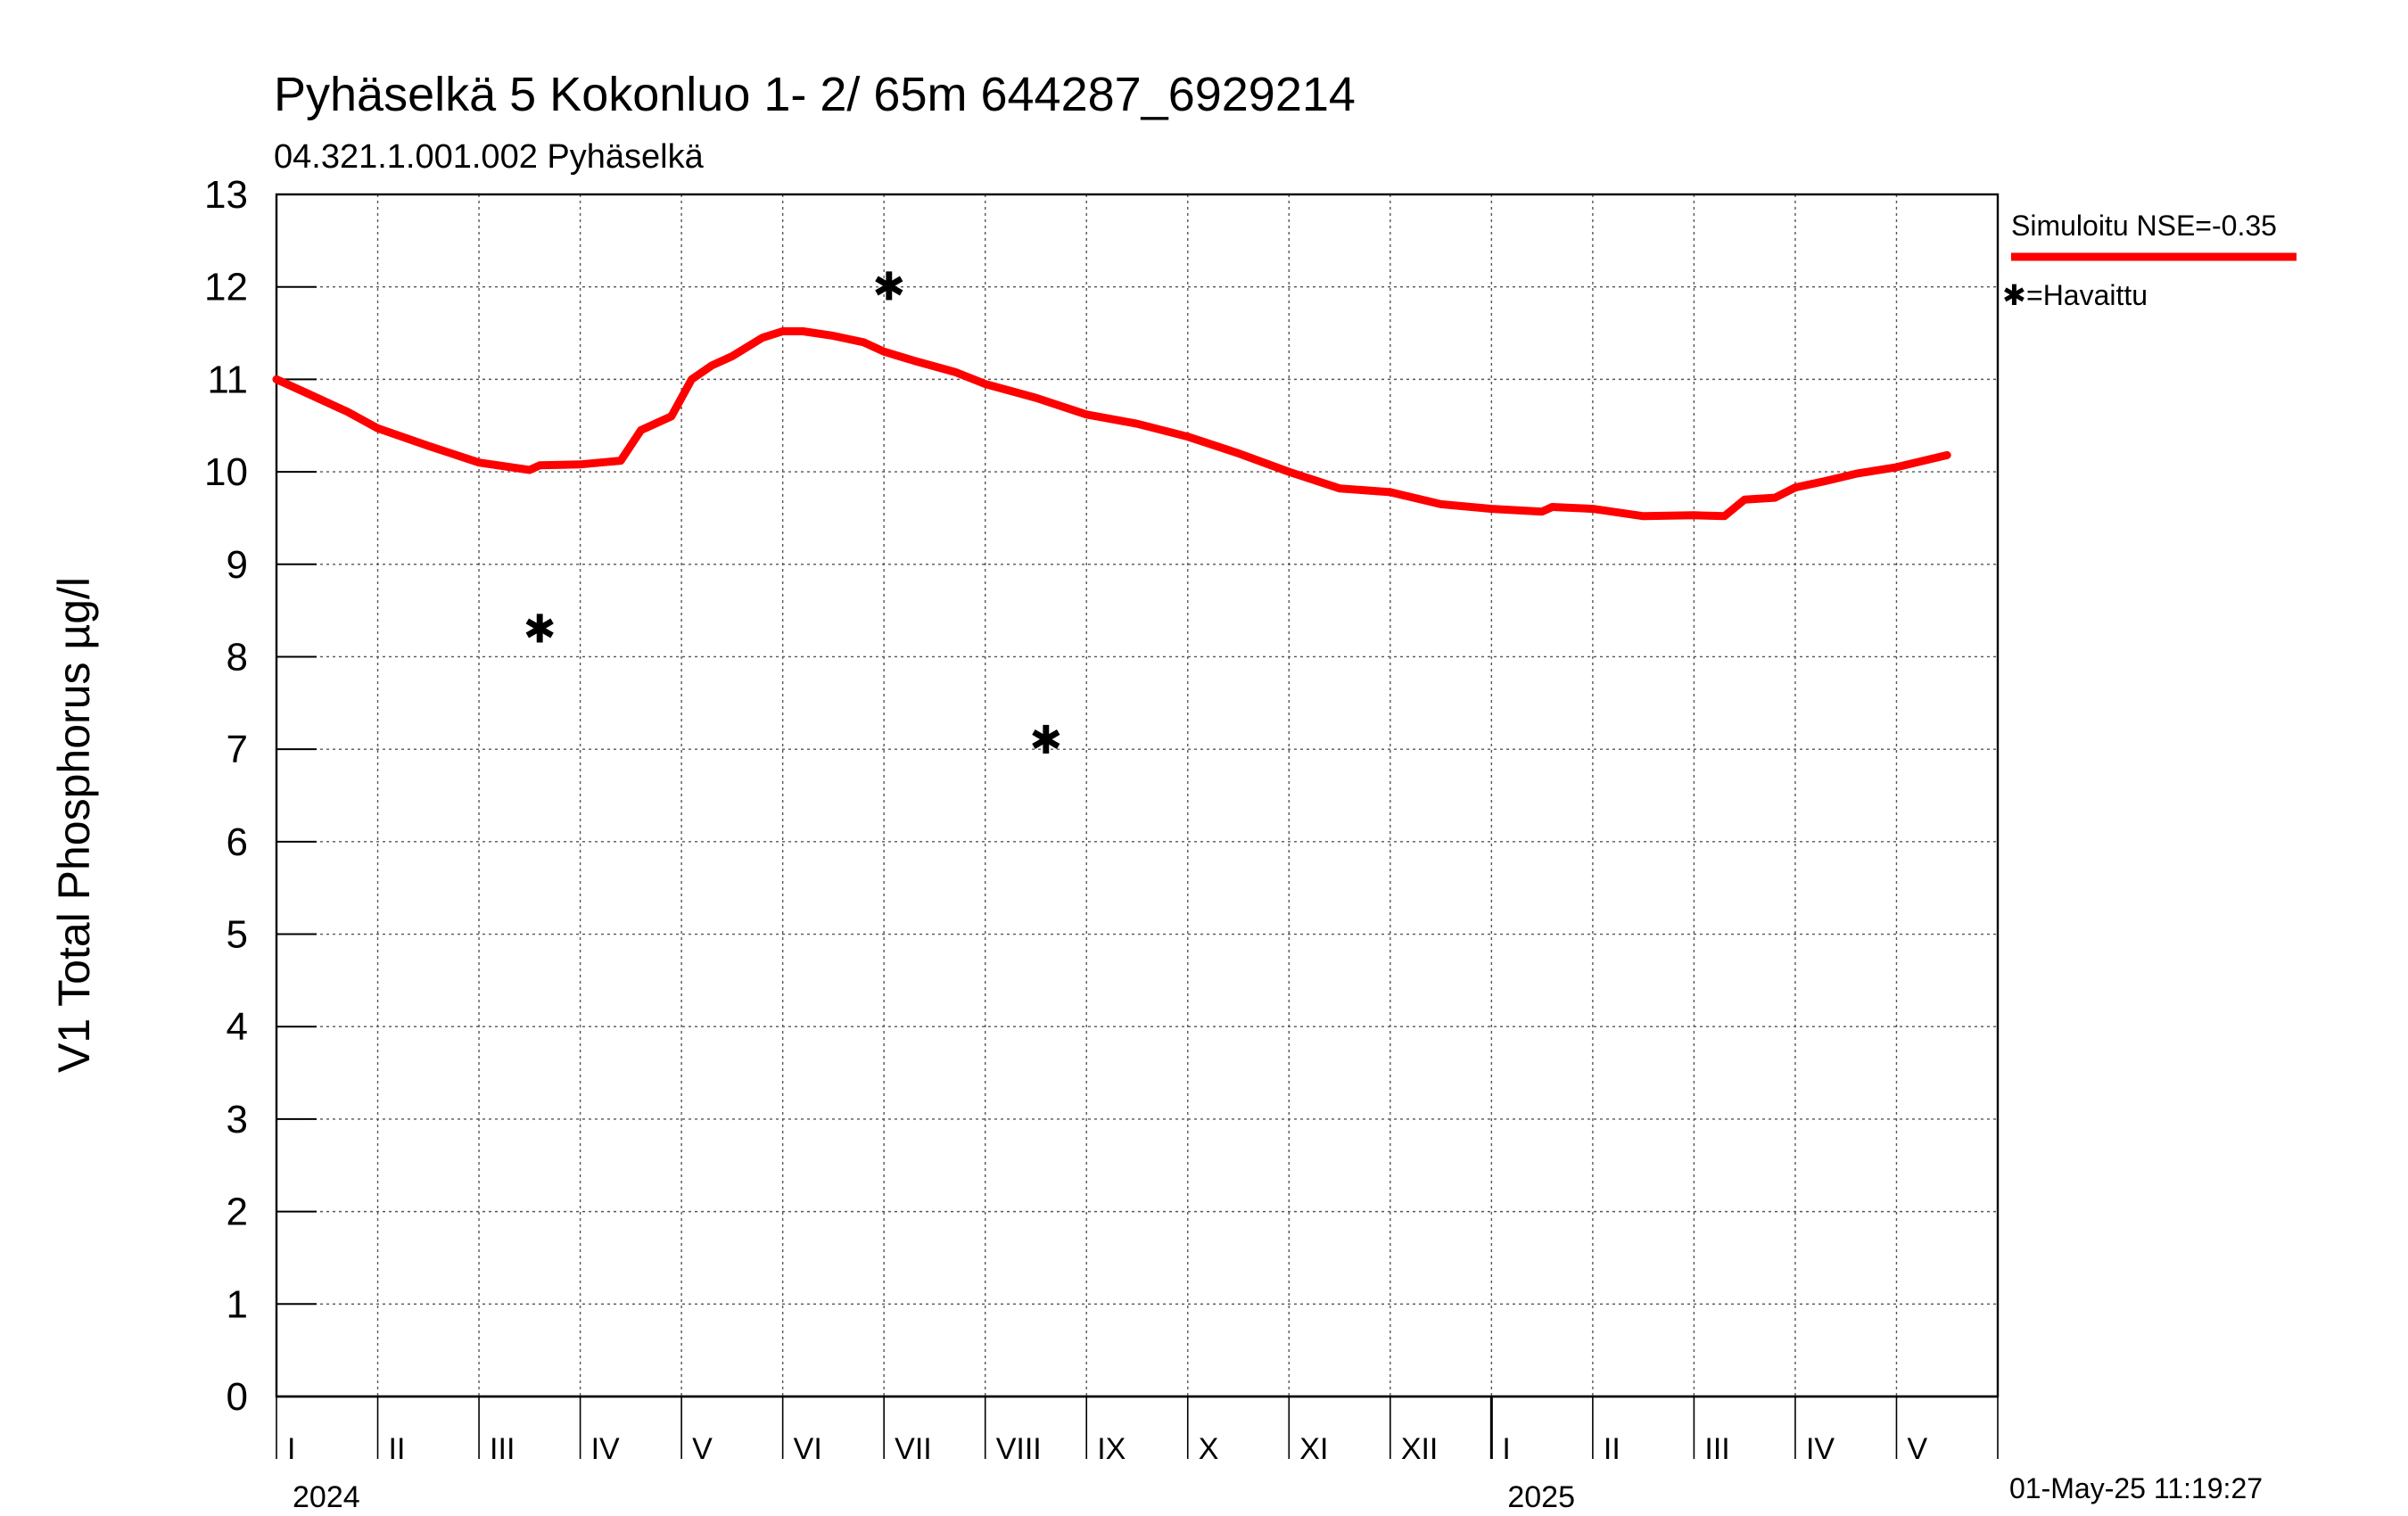 Image resolution: width=2408 pixels, height=1516 pixels. I want to click on y-tick-label: 7, so click(237, 749).